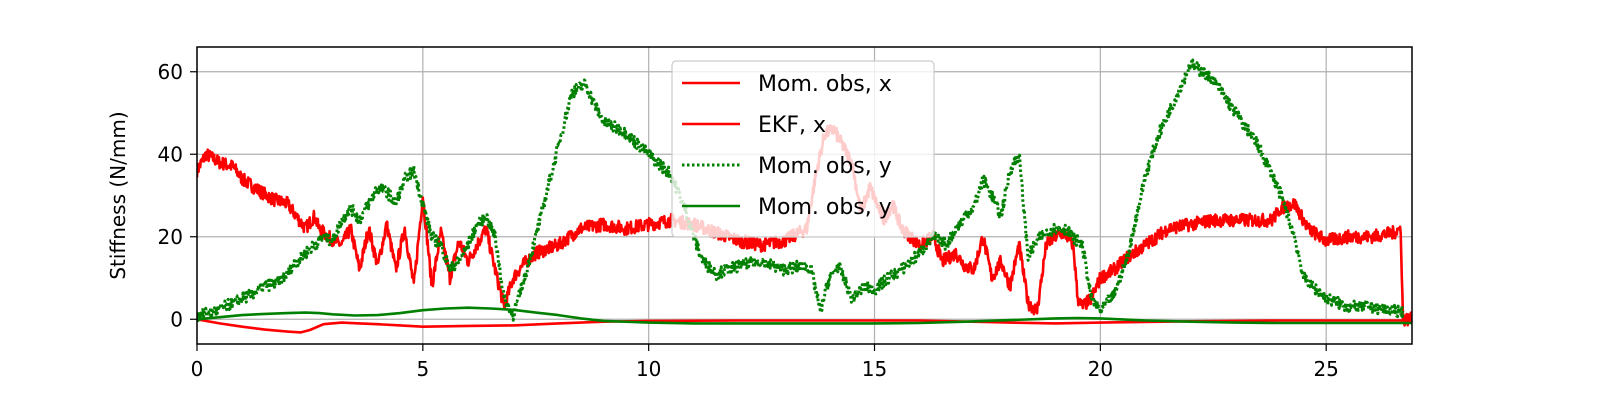  What do you see at coordinates (422, 369) in the screenshot?
I see `x-tick-label: 5` at bounding box center [422, 369].